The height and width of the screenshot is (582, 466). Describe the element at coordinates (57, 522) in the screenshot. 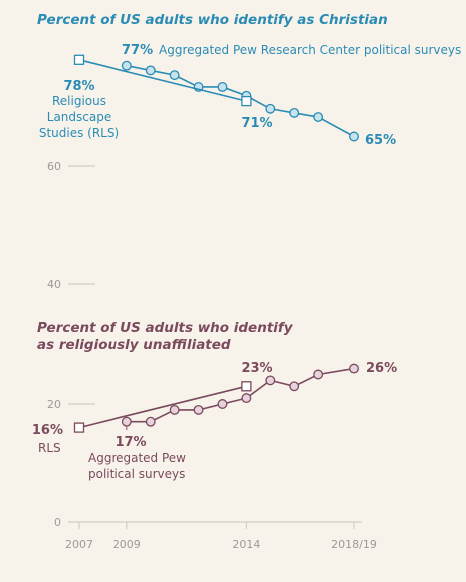

I see `y-tick-label: 0` at that location.